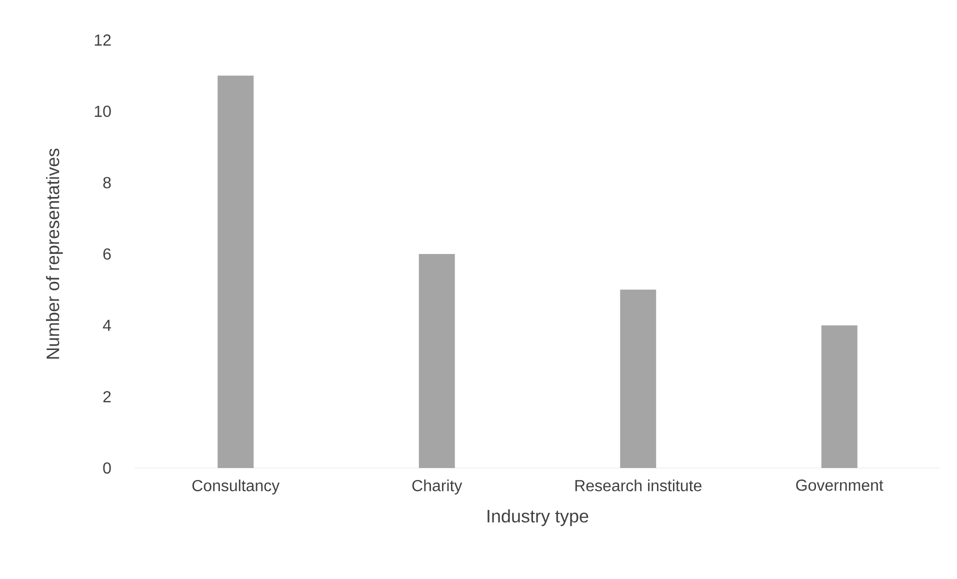  What do you see at coordinates (107, 182) in the screenshot?
I see `y-tick-label: 8` at bounding box center [107, 182].